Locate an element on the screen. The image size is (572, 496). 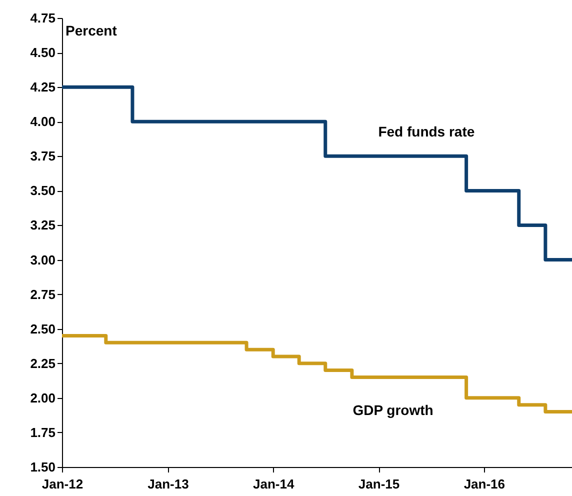
y-tick-label: 2.00 is located at coordinates (43, 398).